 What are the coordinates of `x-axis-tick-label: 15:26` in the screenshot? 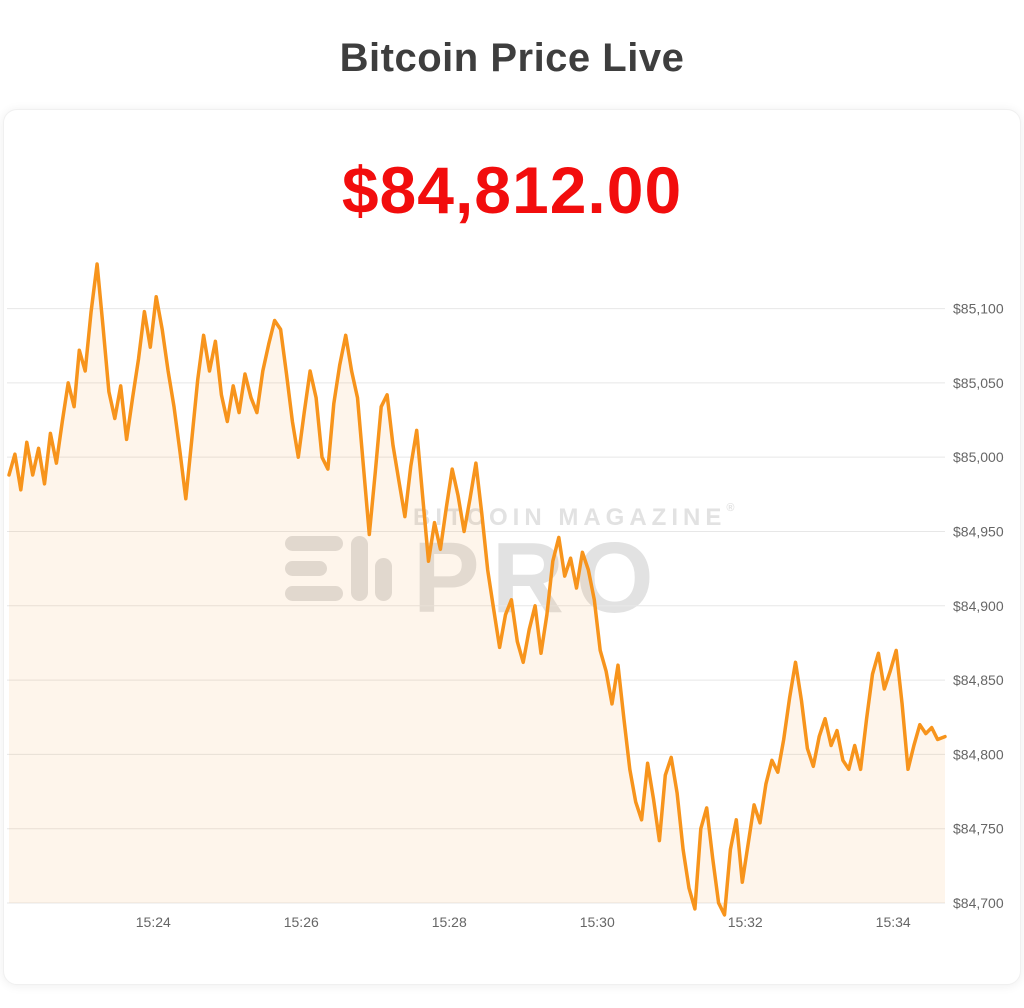 It's located at (301, 922).